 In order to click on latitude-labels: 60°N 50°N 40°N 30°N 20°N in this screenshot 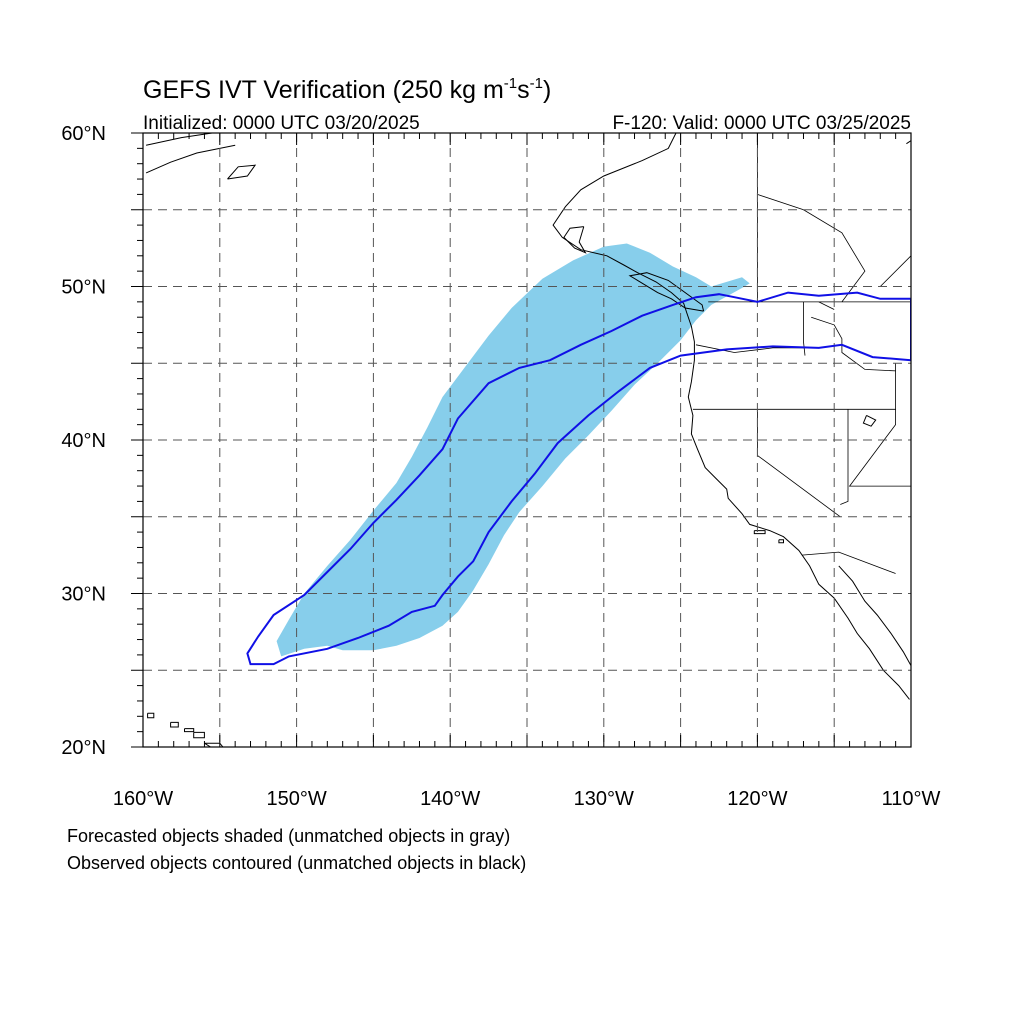, I will do `click(83, 441)`.